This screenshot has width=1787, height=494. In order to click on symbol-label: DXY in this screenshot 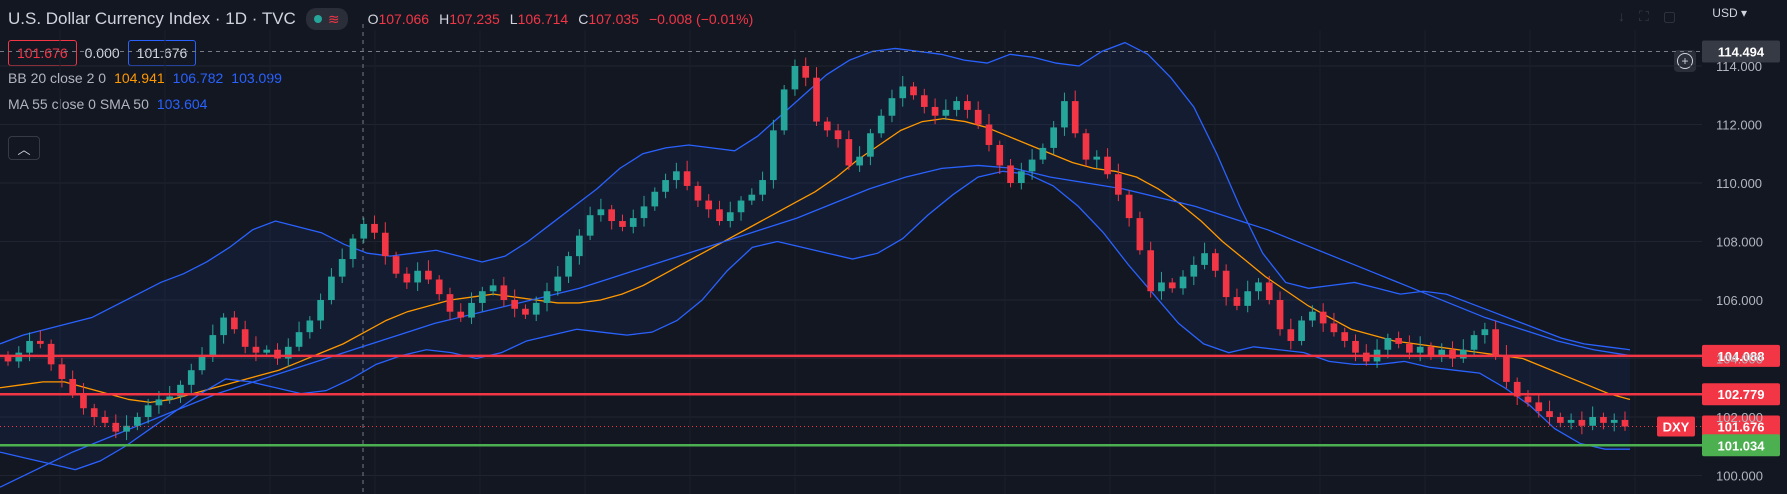, I will do `click(1676, 426)`.